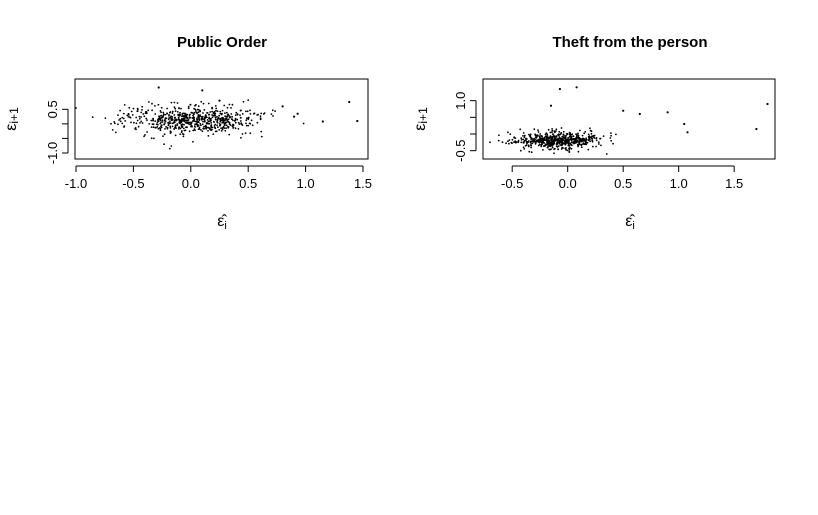 The height and width of the screenshot is (515, 818). What do you see at coordinates (191, 183) in the screenshot?
I see `x-tick-label: 0.0` at bounding box center [191, 183].